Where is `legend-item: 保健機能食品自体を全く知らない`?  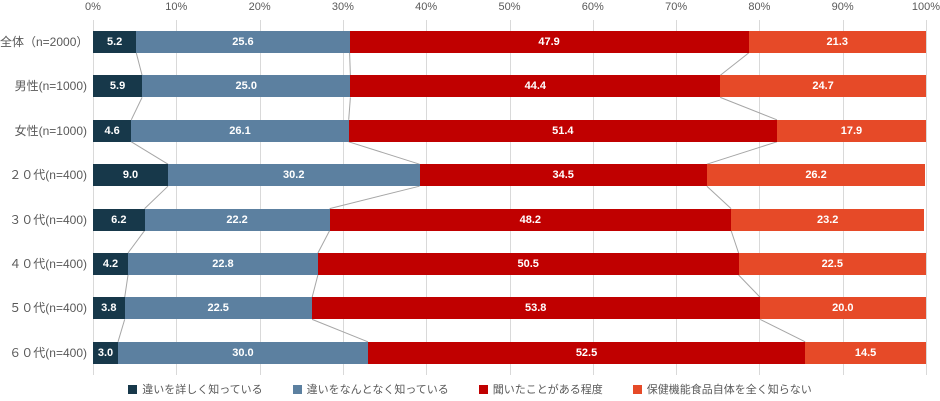
legend-item: 保健機能食品自体を全く知らない is located at coordinates (722, 389).